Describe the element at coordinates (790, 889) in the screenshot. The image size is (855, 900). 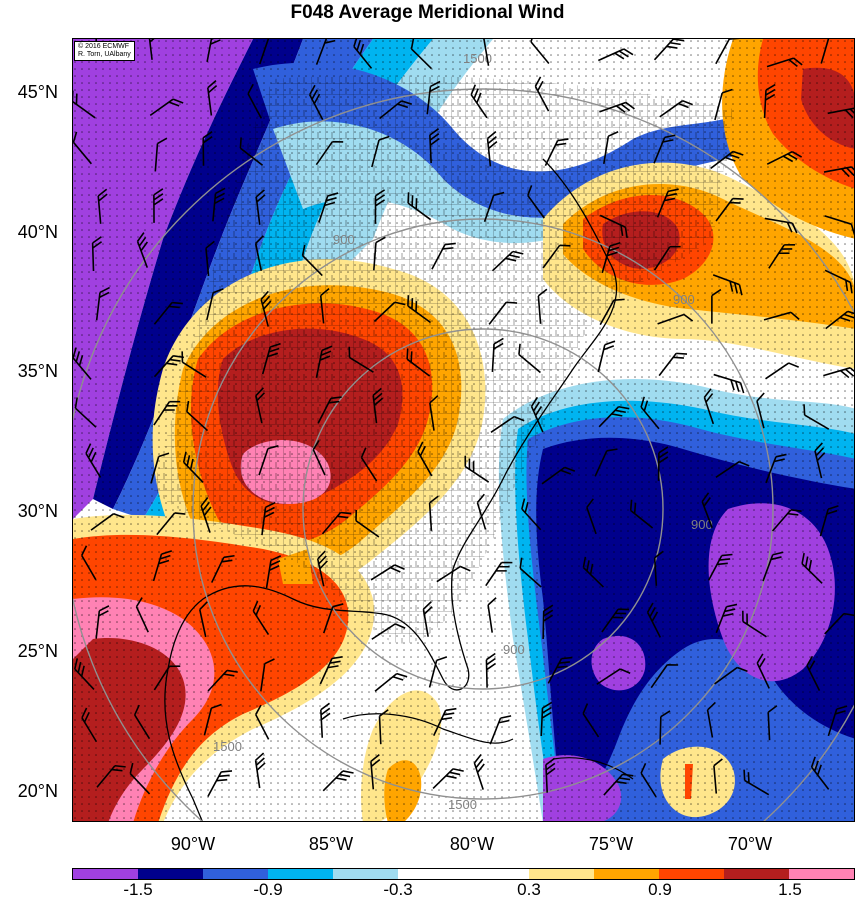
I see `colorbar-label: 1.5` at that location.